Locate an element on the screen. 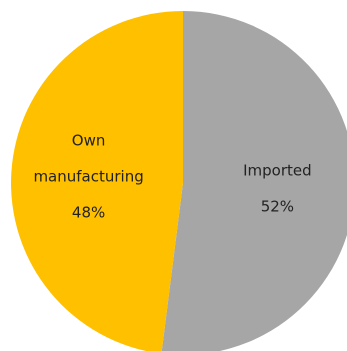 The height and width of the screenshot is (351, 347). slice-value-label-1: 52% is located at coordinates (277, 206).